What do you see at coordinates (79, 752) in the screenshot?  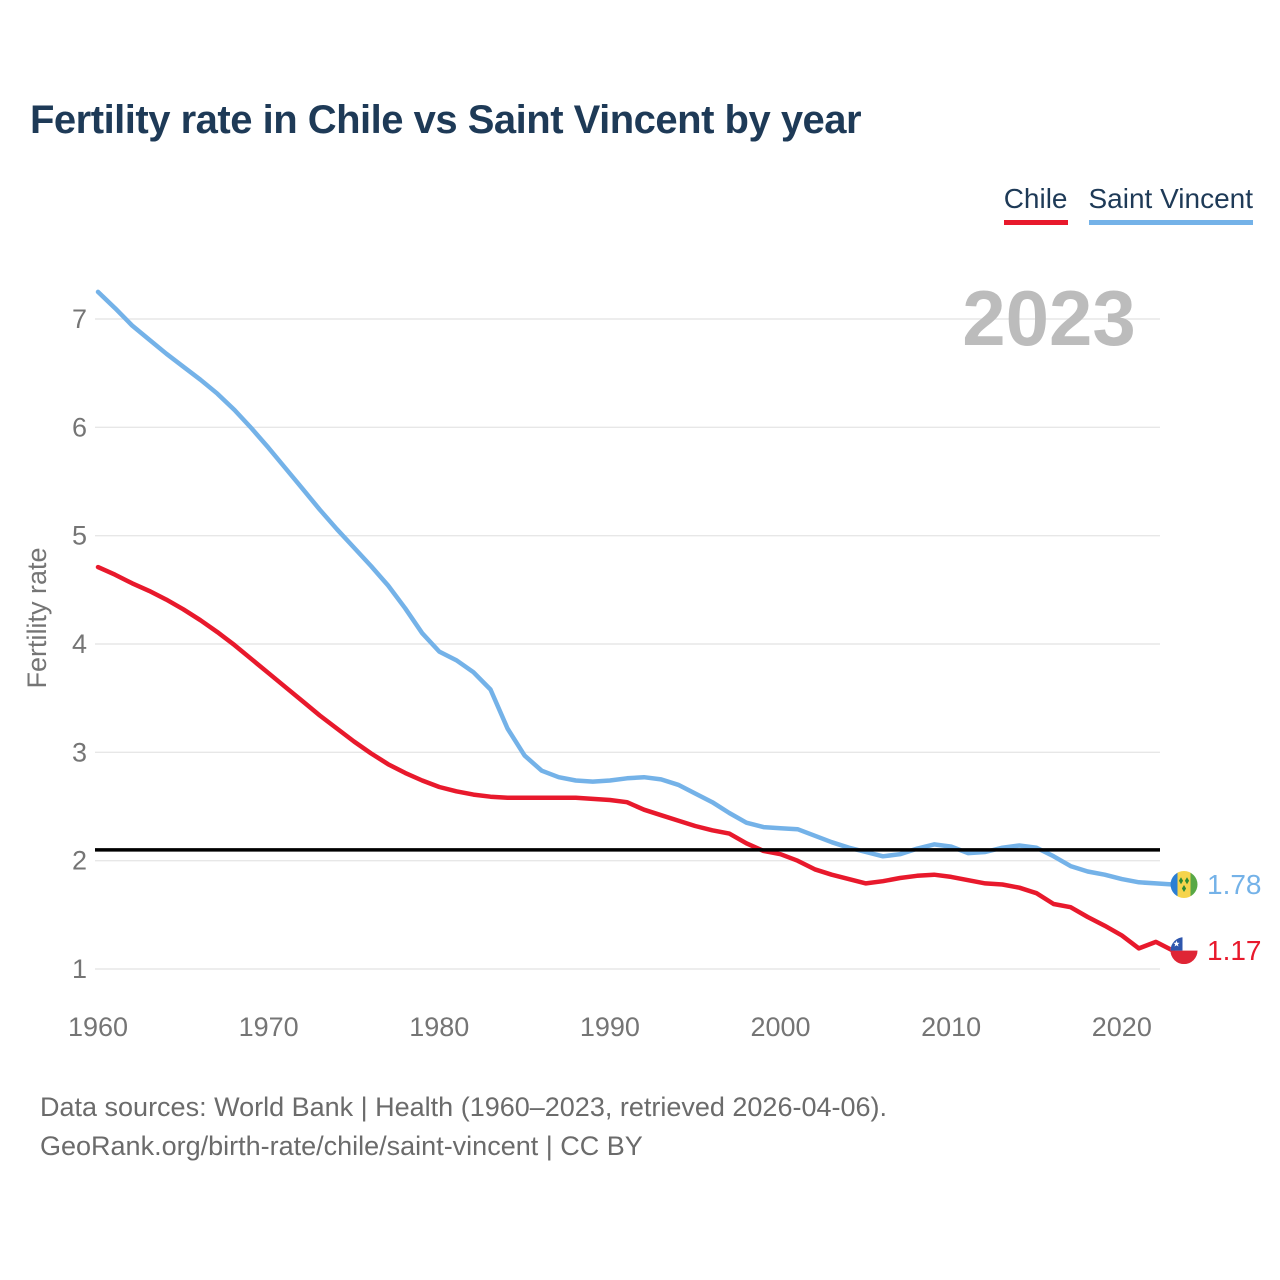 I see `y-tick-label: 3` at bounding box center [79, 752].